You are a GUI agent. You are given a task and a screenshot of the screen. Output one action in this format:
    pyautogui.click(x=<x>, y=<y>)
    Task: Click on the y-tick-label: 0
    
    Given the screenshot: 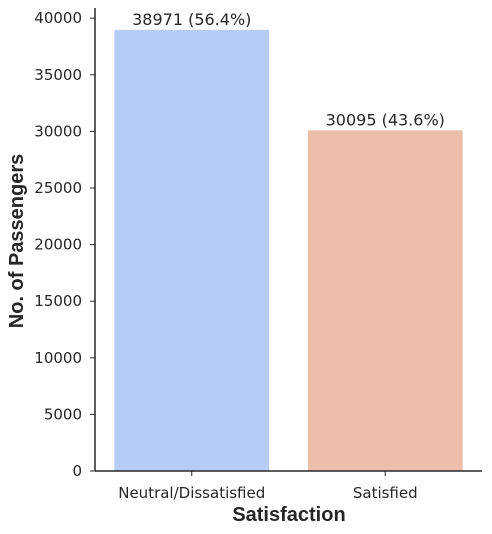 What is the action you would take?
    pyautogui.click(x=77, y=471)
    